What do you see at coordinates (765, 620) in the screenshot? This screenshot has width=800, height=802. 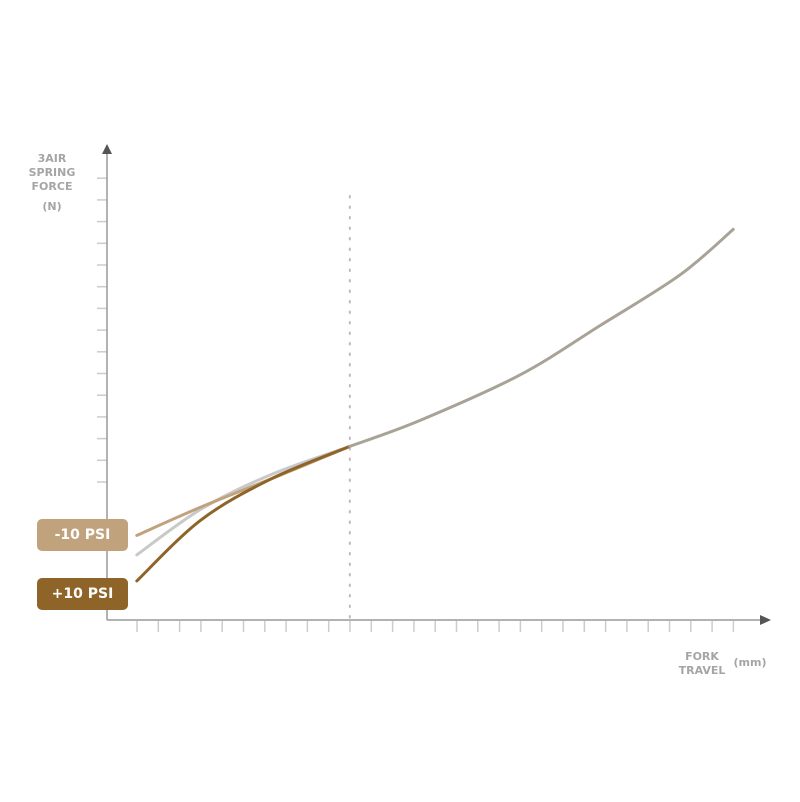 I see `x-axis-arrow` at bounding box center [765, 620].